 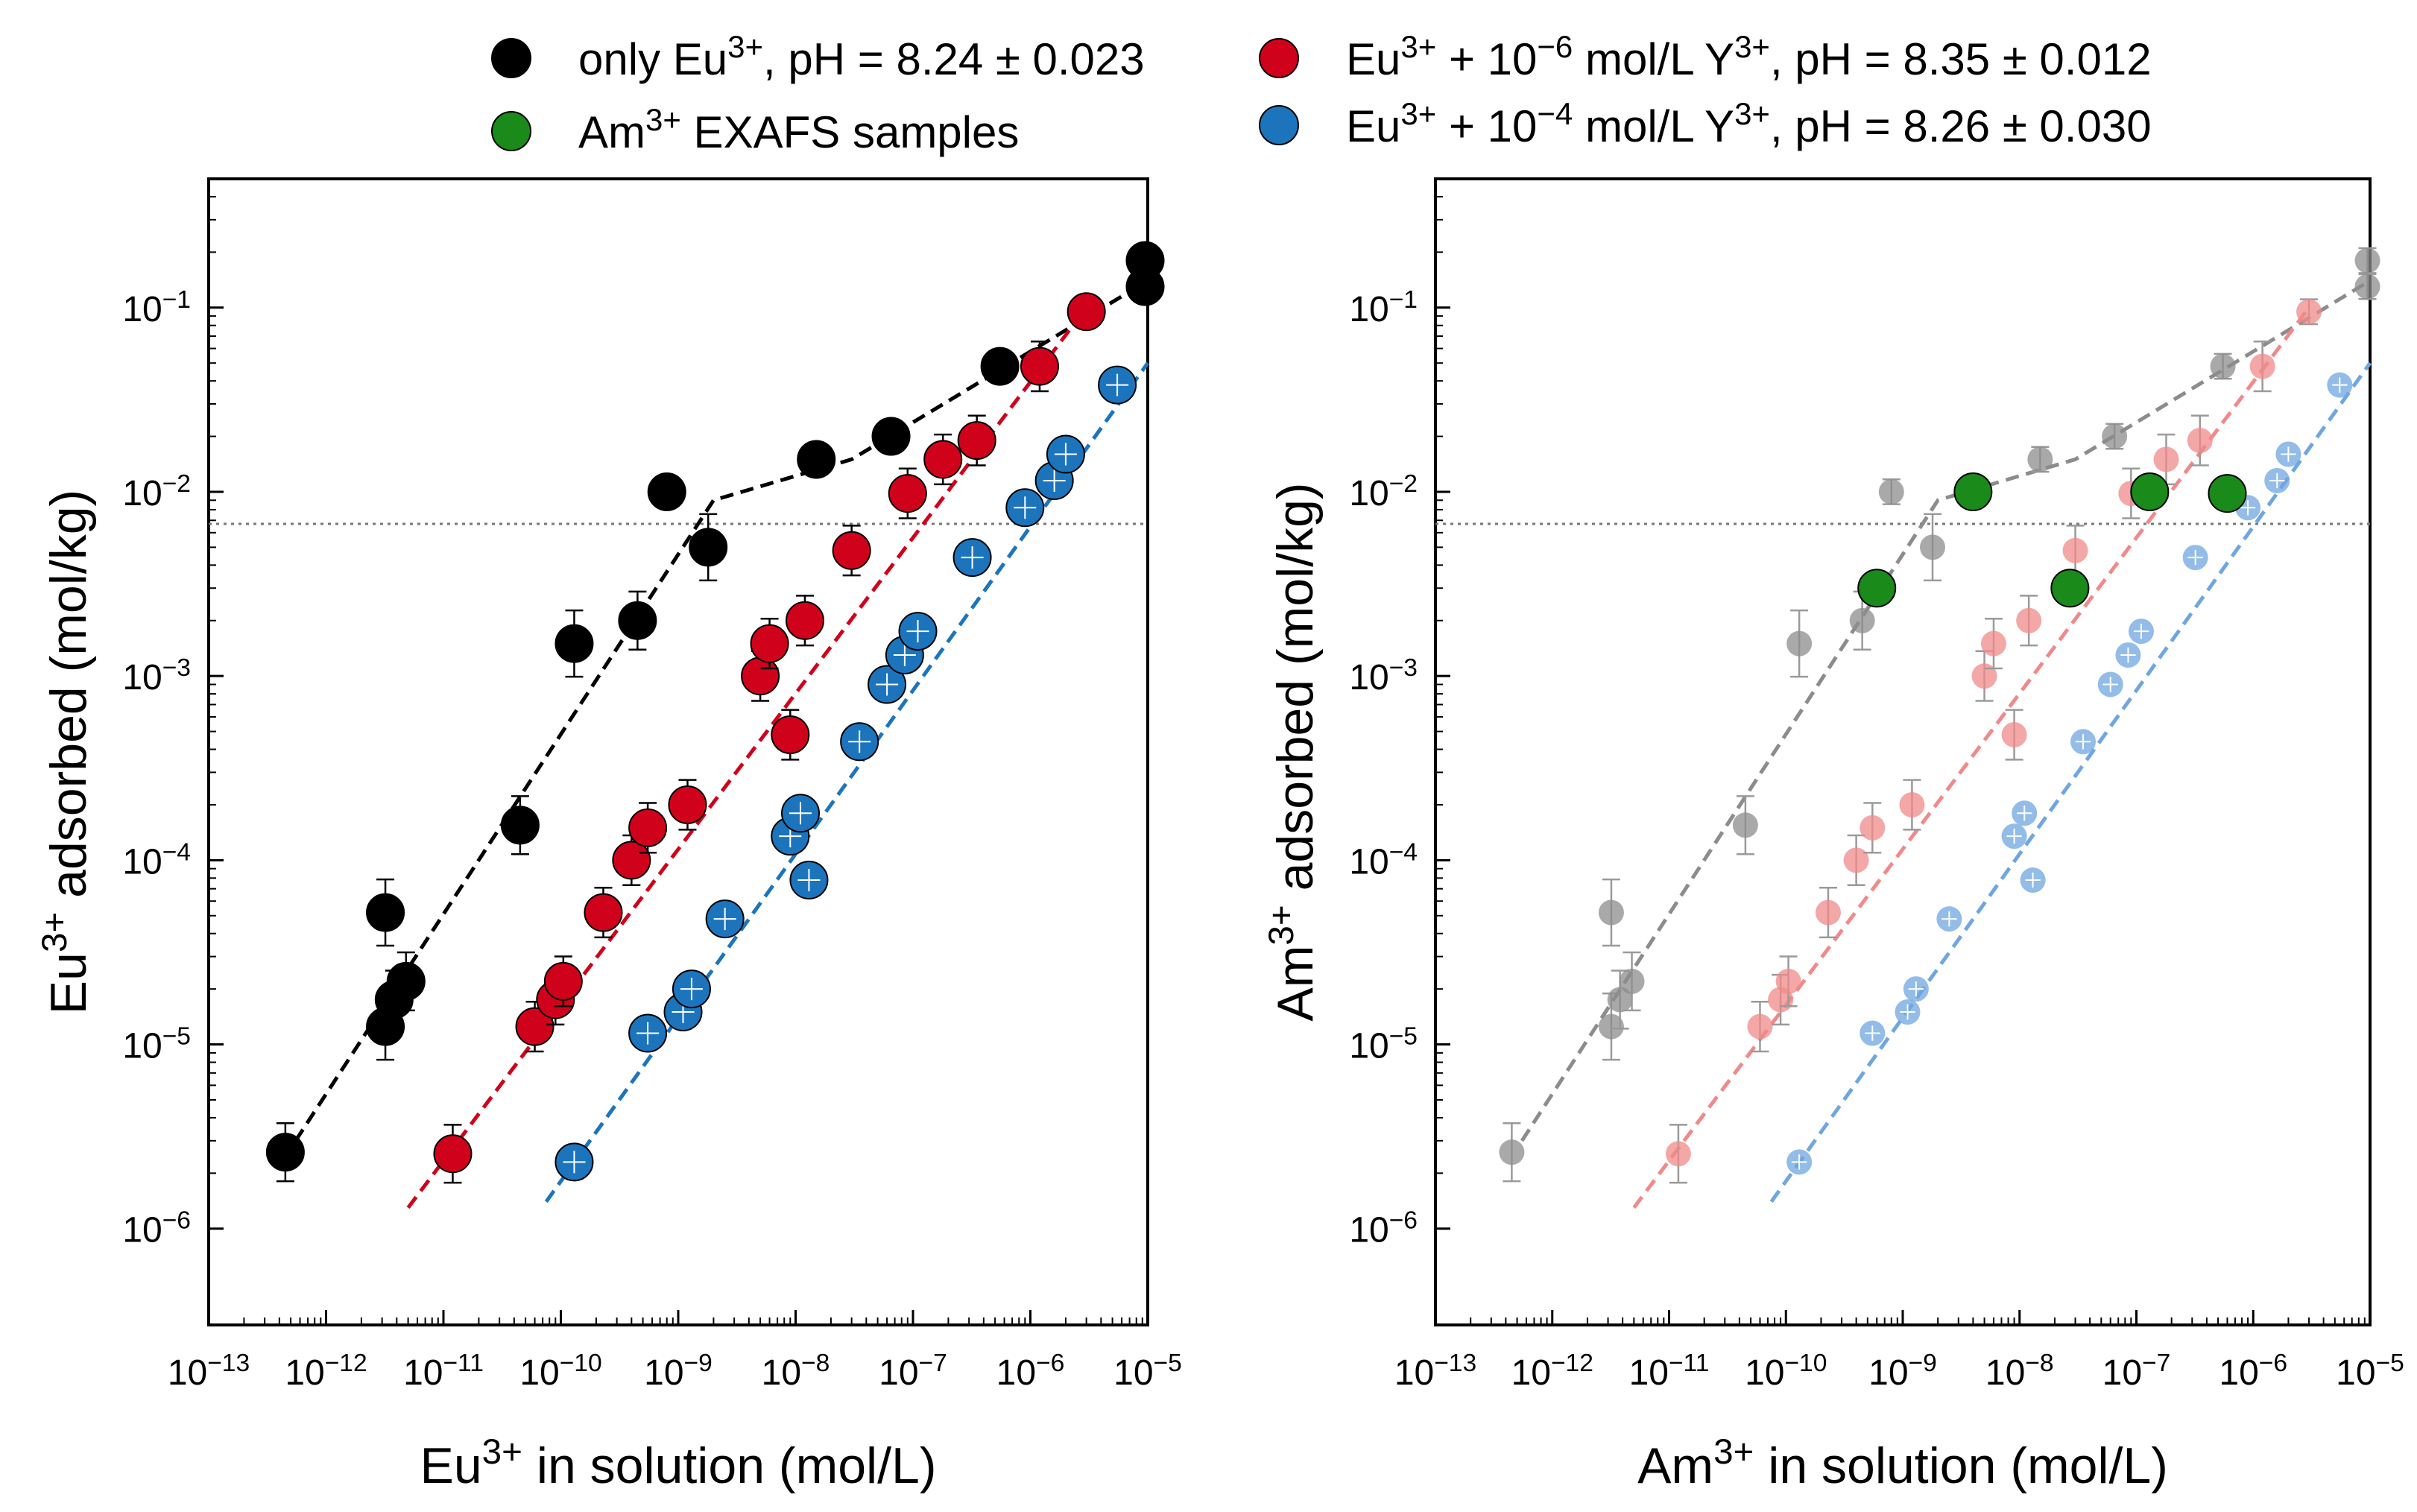 What do you see at coordinates (1749, 57) in the screenshot?
I see `legend-label-eu_y6: Eu3+ + 10−6 mol/L Y3+, pH = 8.35 ± 0.012` at bounding box center [1749, 57].